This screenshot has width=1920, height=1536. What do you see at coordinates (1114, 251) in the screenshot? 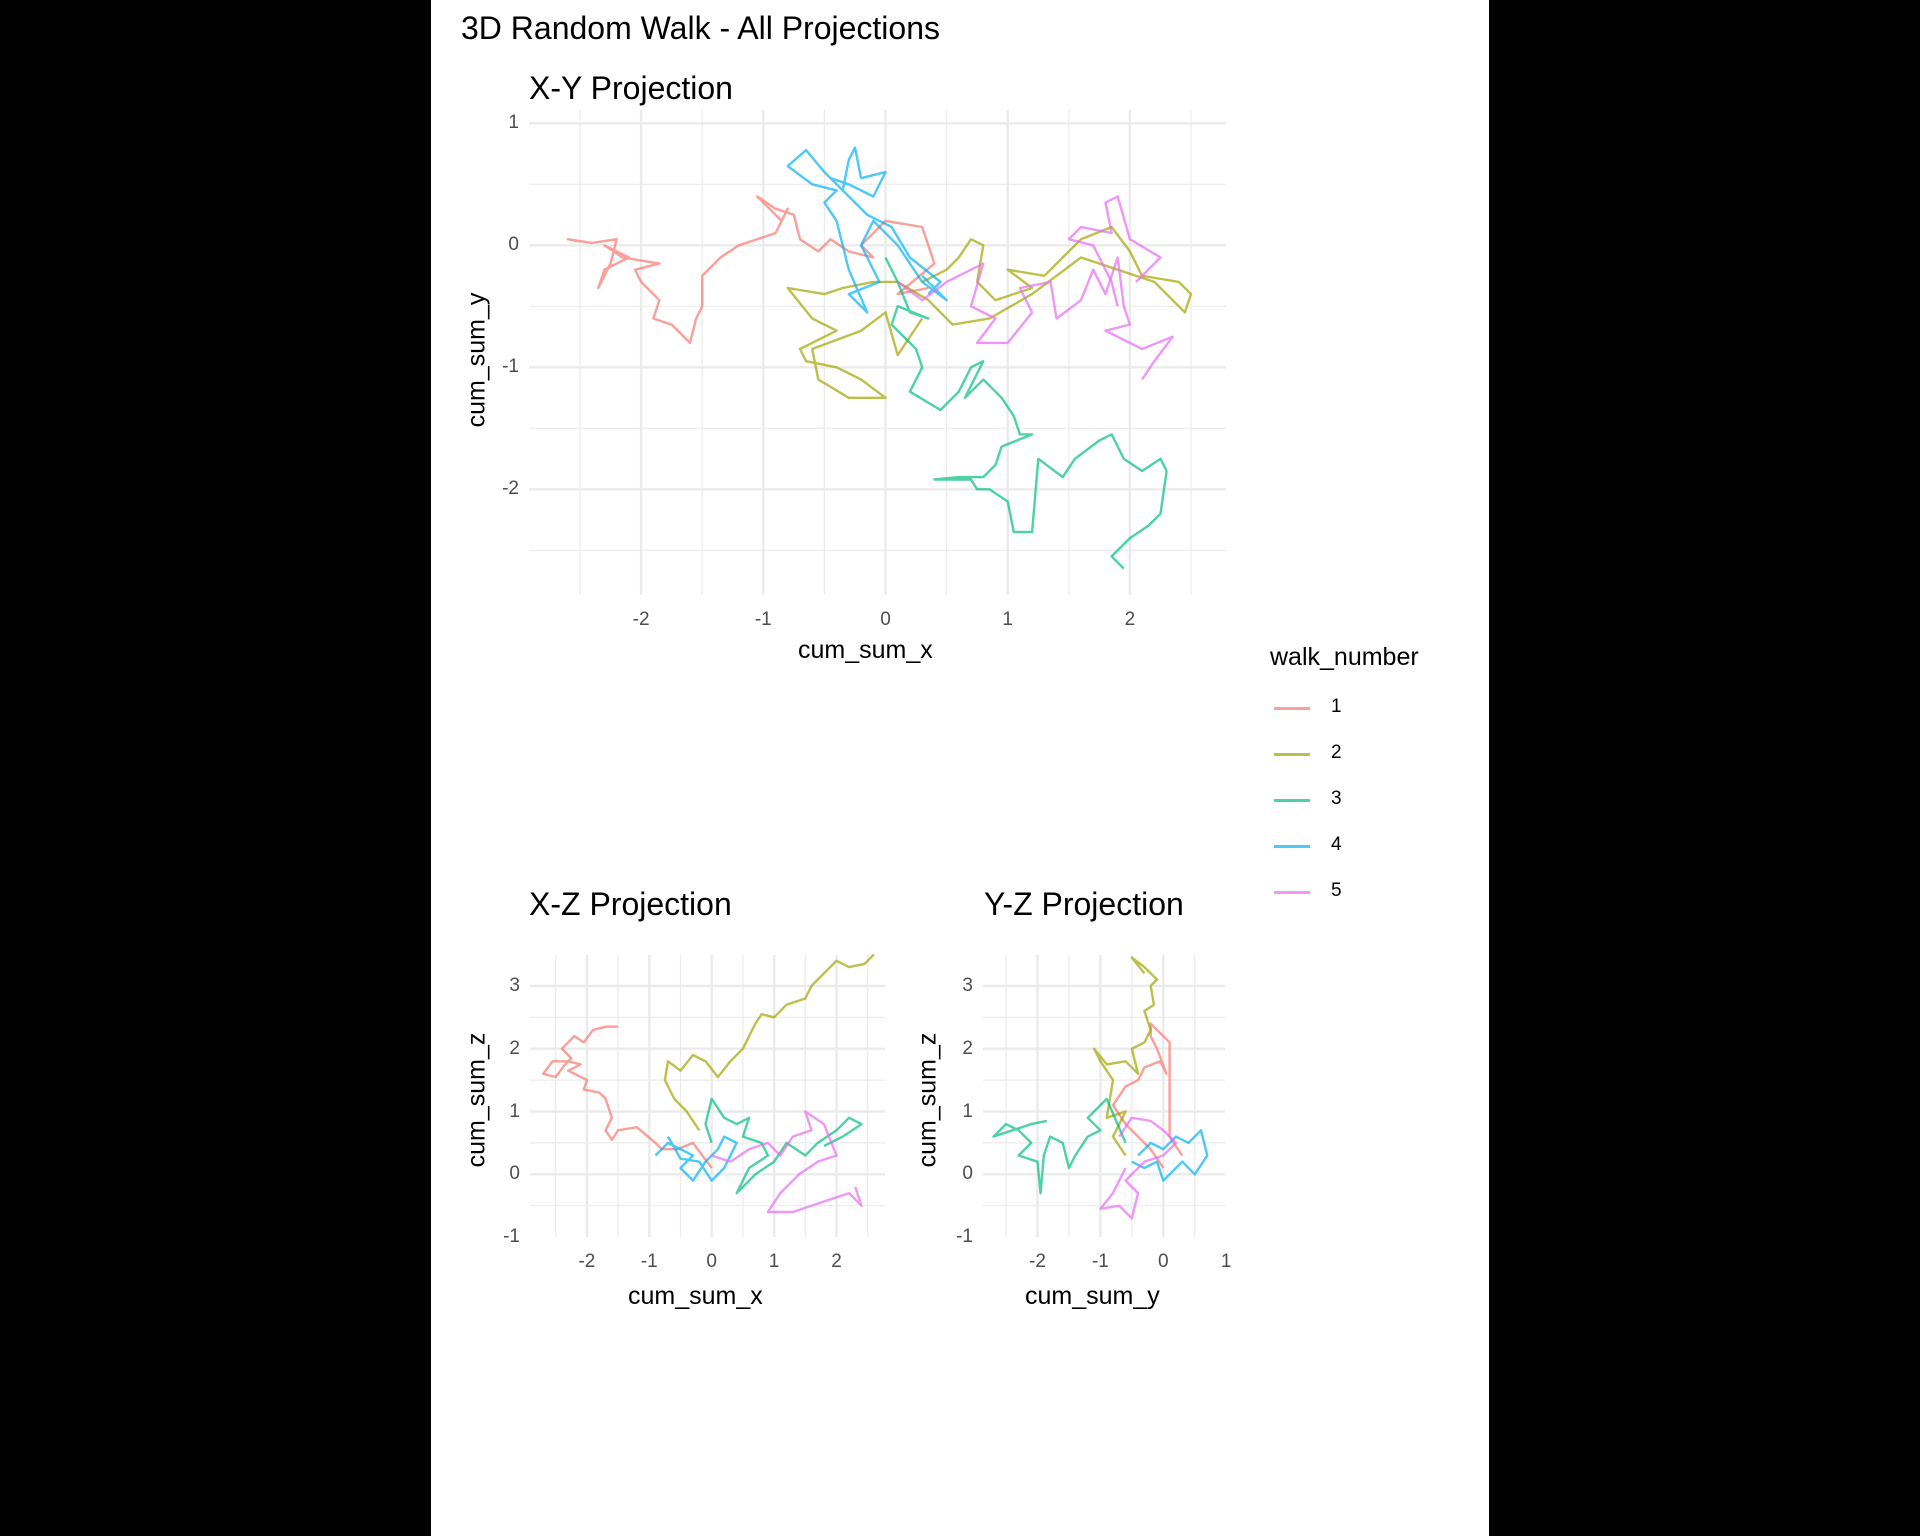
I see `walk-line-5b` at bounding box center [1114, 251].